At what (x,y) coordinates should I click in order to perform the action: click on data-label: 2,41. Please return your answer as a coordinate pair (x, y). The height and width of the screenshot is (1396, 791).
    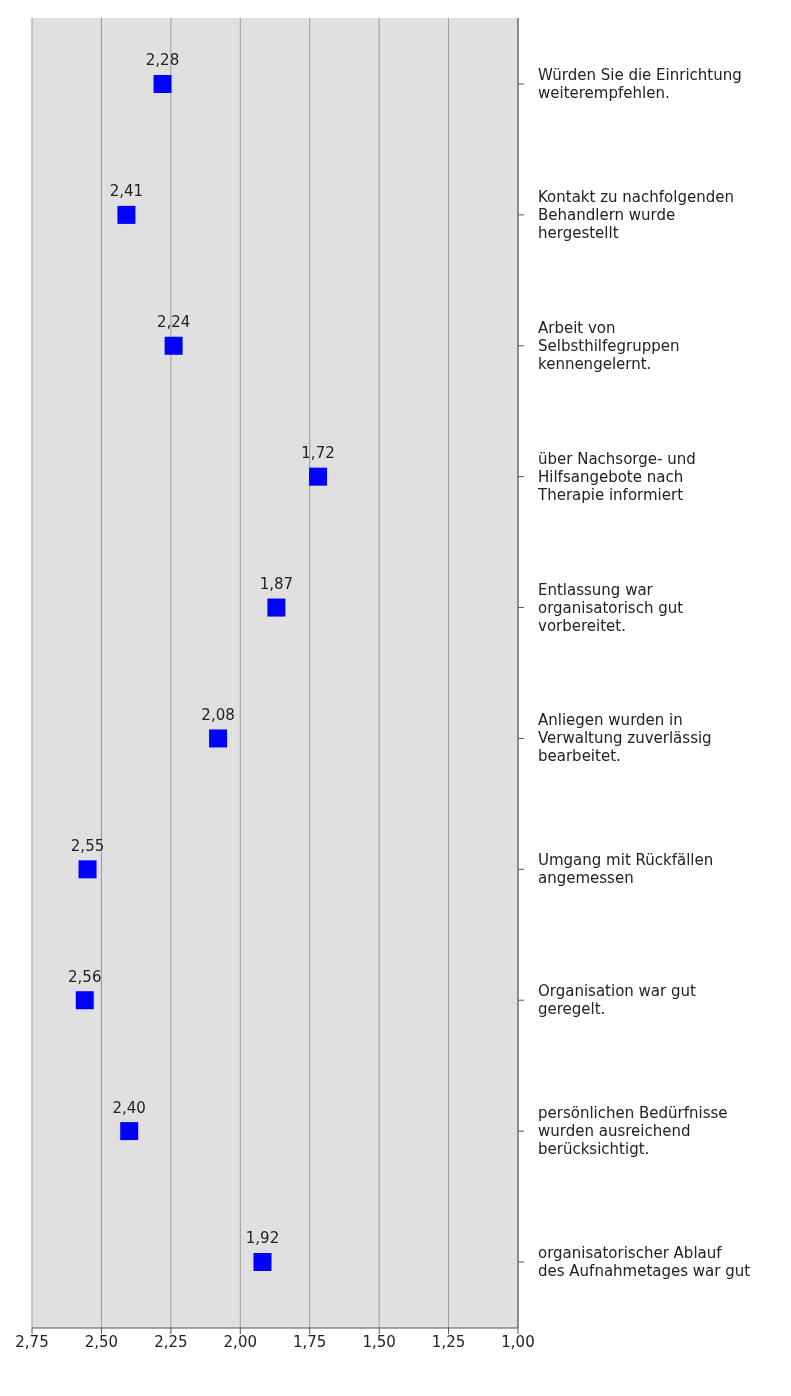
    Looking at the image, I should click on (126, 191).